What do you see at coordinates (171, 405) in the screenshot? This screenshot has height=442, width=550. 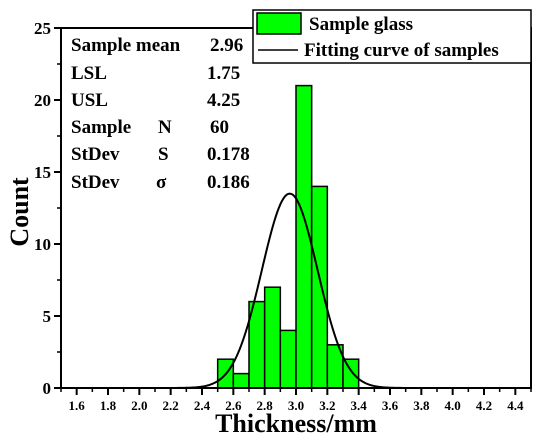 I see `x-tick-label: 2.2` at bounding box center [171, 405].